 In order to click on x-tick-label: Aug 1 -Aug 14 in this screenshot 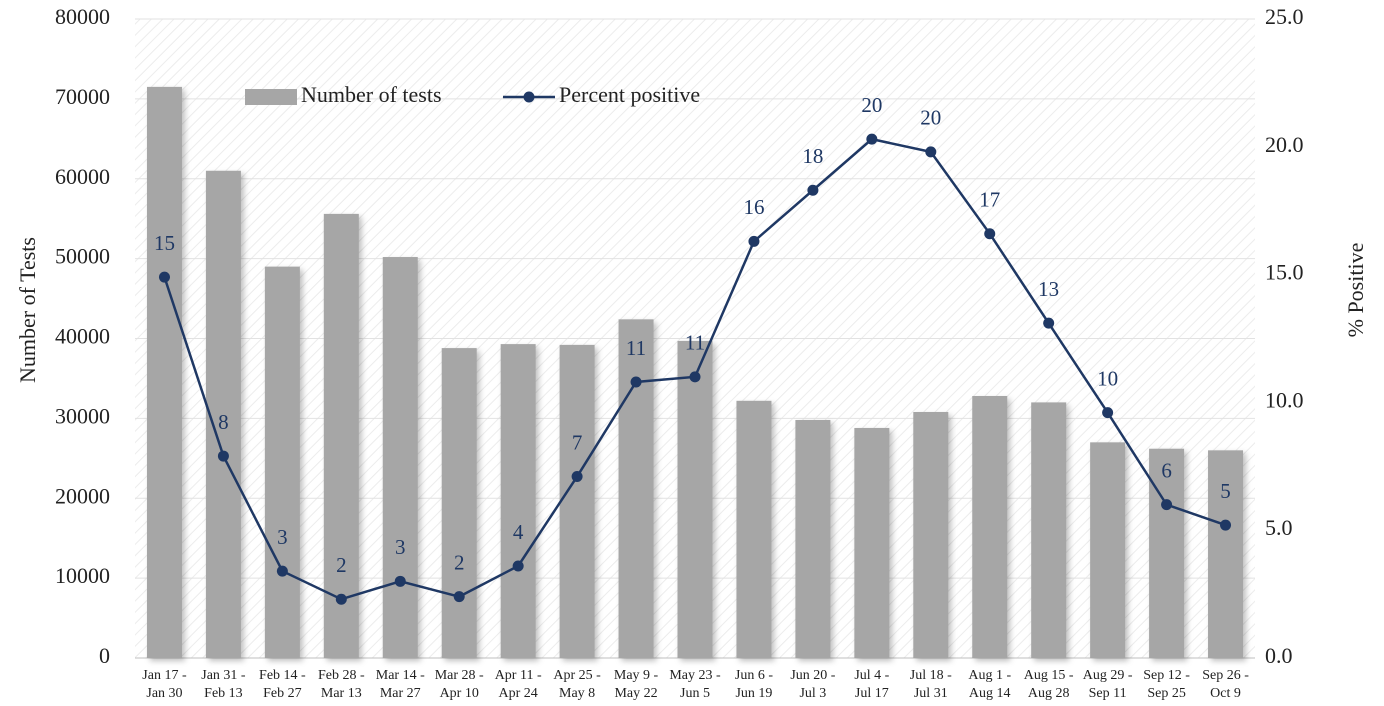, I will do `click(989, 684)`.